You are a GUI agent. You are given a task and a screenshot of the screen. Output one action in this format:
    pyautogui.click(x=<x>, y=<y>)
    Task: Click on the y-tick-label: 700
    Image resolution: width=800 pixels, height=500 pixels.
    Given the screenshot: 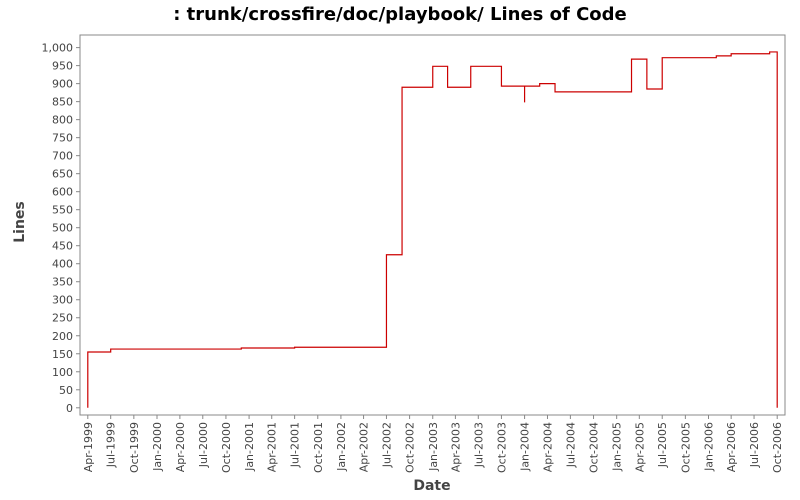 What is the action you would take?
    pyautogui.click(x=62, y=156)
    